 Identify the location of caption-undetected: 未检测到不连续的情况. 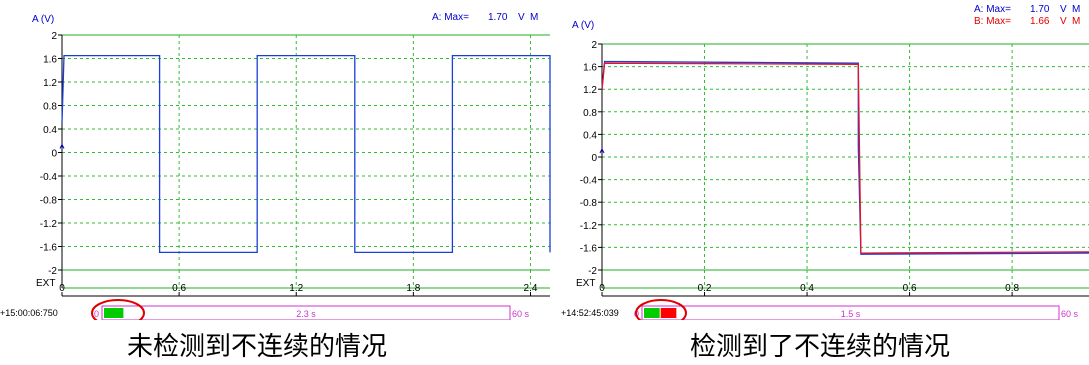
(257, 347).